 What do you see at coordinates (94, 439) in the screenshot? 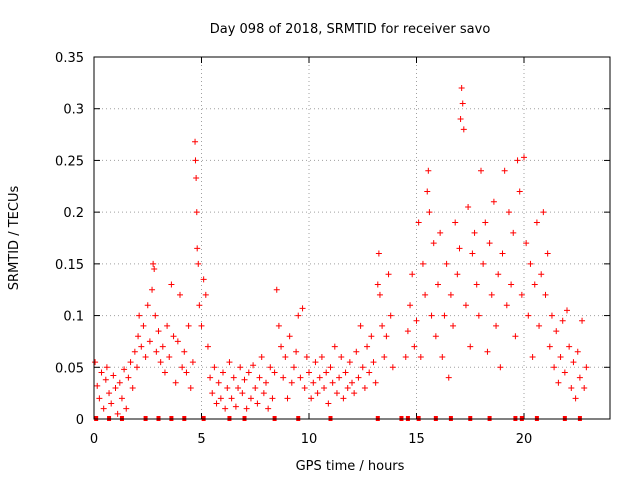
I see `x-tick-label: 0` at bounding box center [94, 439].